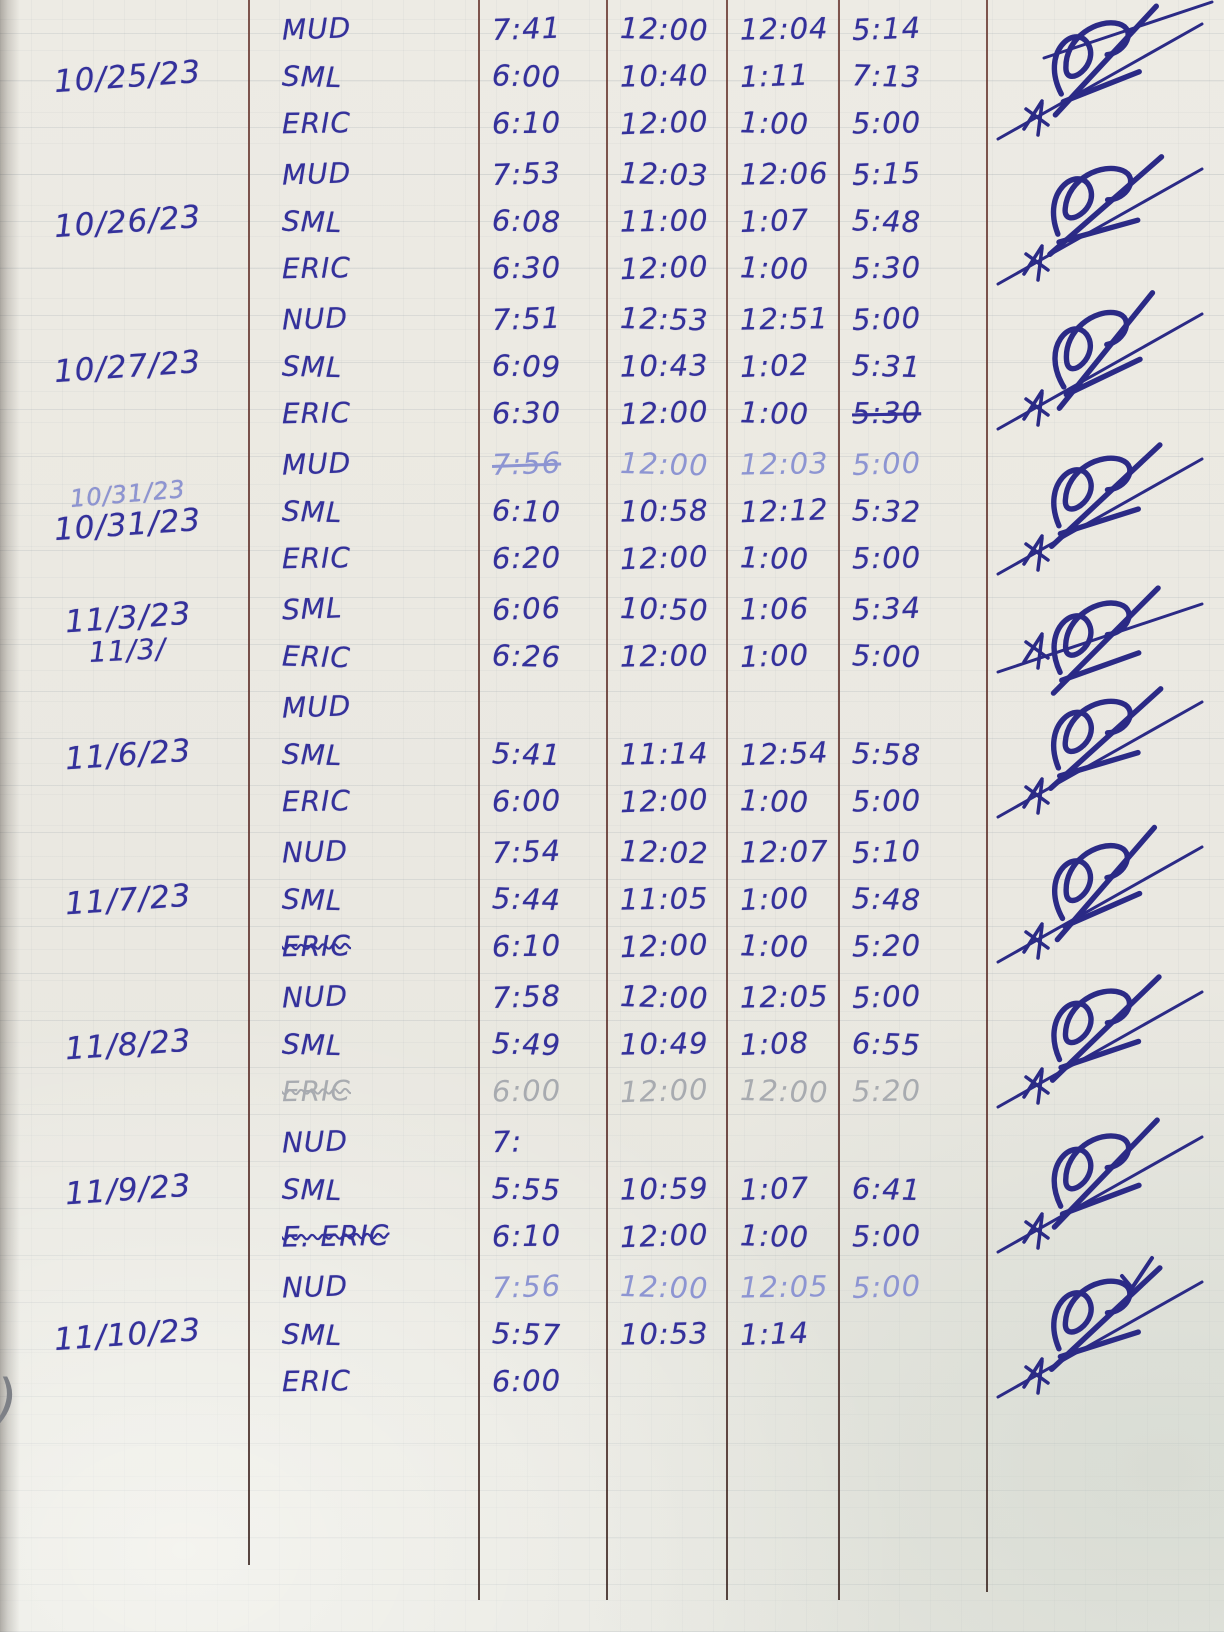  Describe the element at coordinates (782, 366) in the screenshot. I see `time-cell: 1:02` at that location.